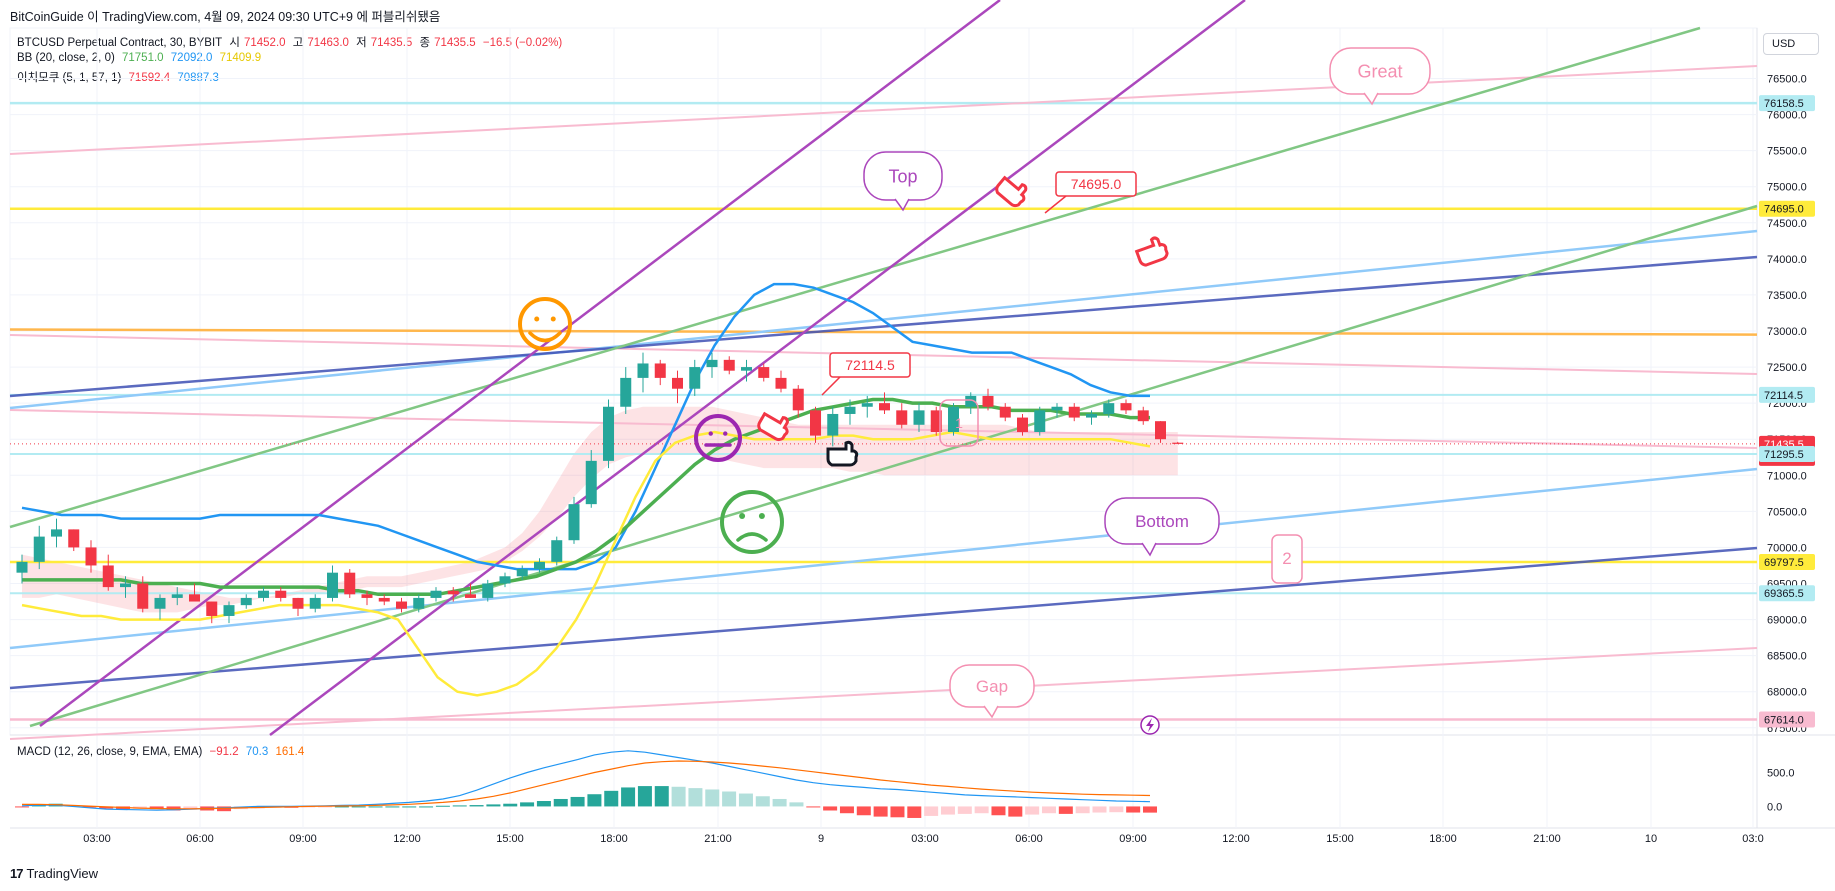 Image resolution: width=1835 pixels, height=891 pixels. I want to click on time-tick-label: 12:00, so click(1236, 839).